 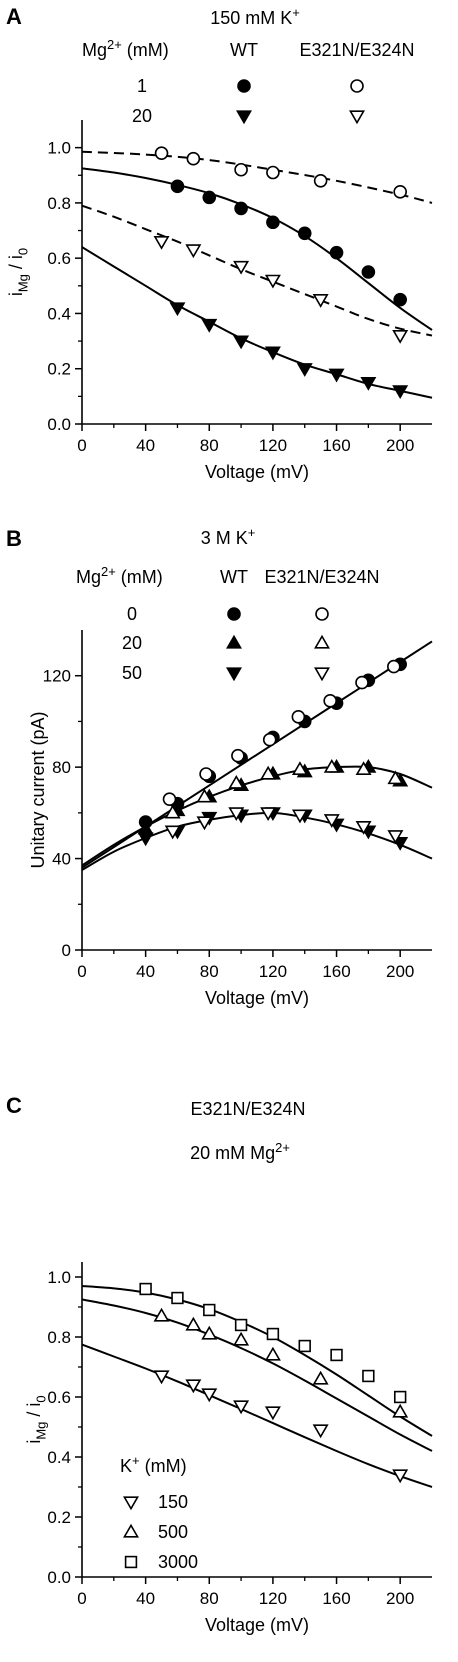 I want to click on legend: Mg2+ (mM) WT E321N/E324N 0 20 50, so click(x=228, y=623).